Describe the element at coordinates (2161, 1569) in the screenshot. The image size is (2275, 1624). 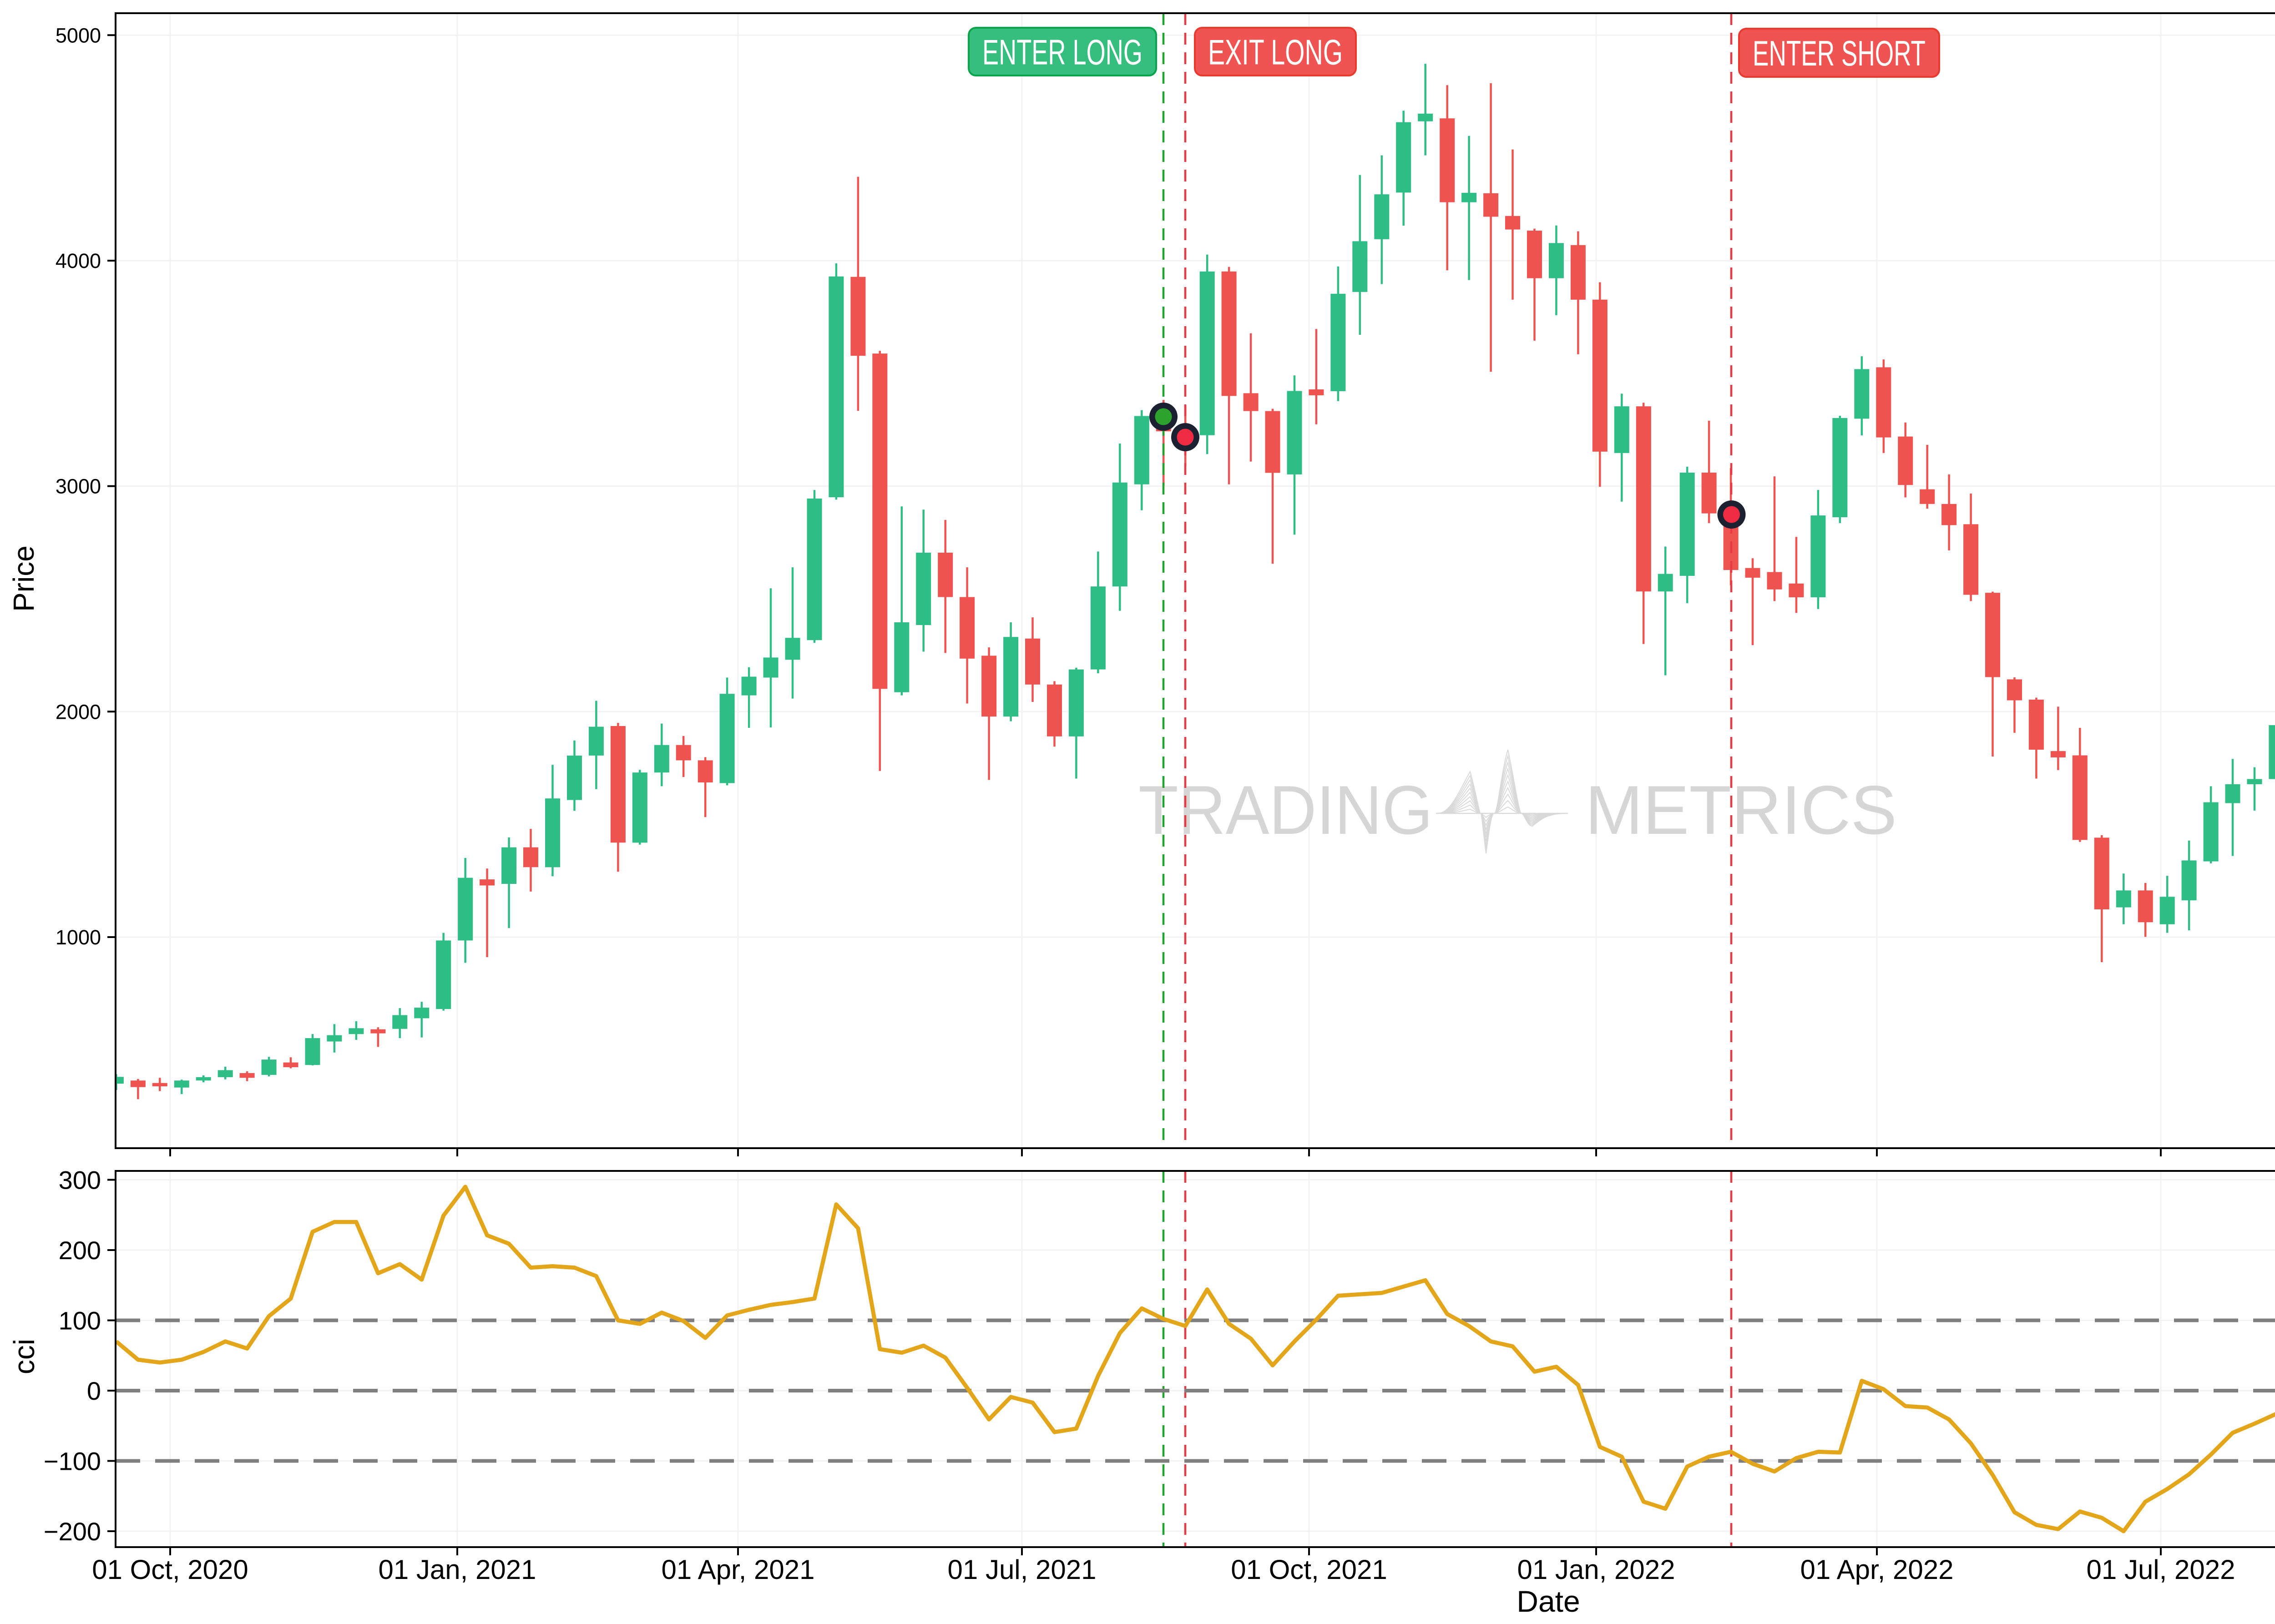
I see `svg-text: 01 Jul, 2022` at that location.